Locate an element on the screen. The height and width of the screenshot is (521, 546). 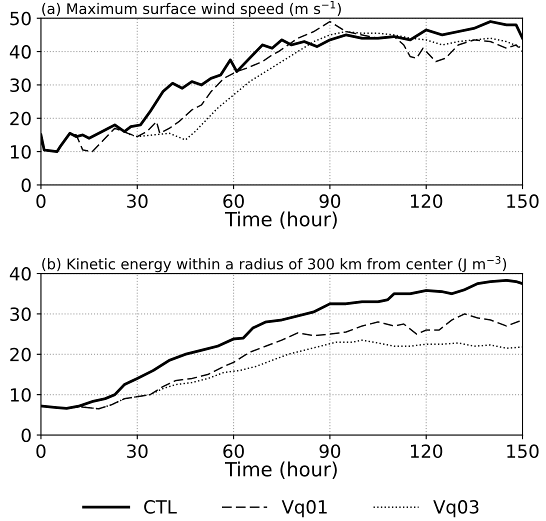
chart-title: (a) Maximum surface wind speed (m s$^{−1}$) is located at coordinates (191, 8).